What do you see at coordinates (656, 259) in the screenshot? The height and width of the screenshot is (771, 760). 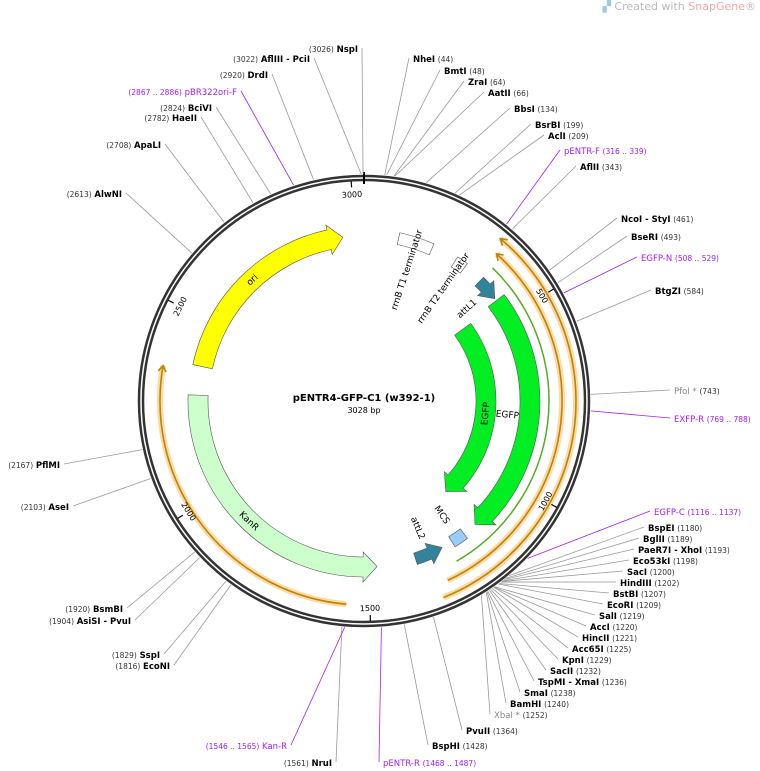 I see `site-name: EGFP-N` at bounding box center [656, 259].